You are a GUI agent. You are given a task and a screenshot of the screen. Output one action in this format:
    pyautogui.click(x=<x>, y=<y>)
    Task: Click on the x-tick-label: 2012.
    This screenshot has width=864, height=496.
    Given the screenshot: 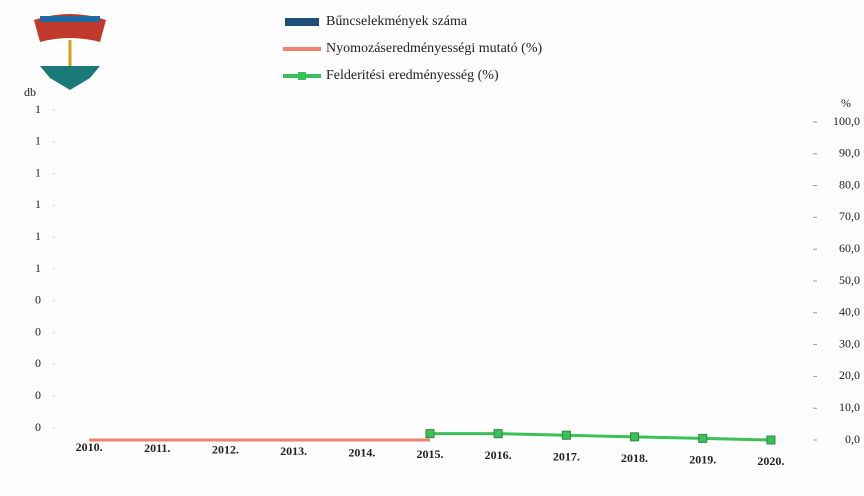 What is the action you would take?
    pyautogui.click(x=225, y=450)
    